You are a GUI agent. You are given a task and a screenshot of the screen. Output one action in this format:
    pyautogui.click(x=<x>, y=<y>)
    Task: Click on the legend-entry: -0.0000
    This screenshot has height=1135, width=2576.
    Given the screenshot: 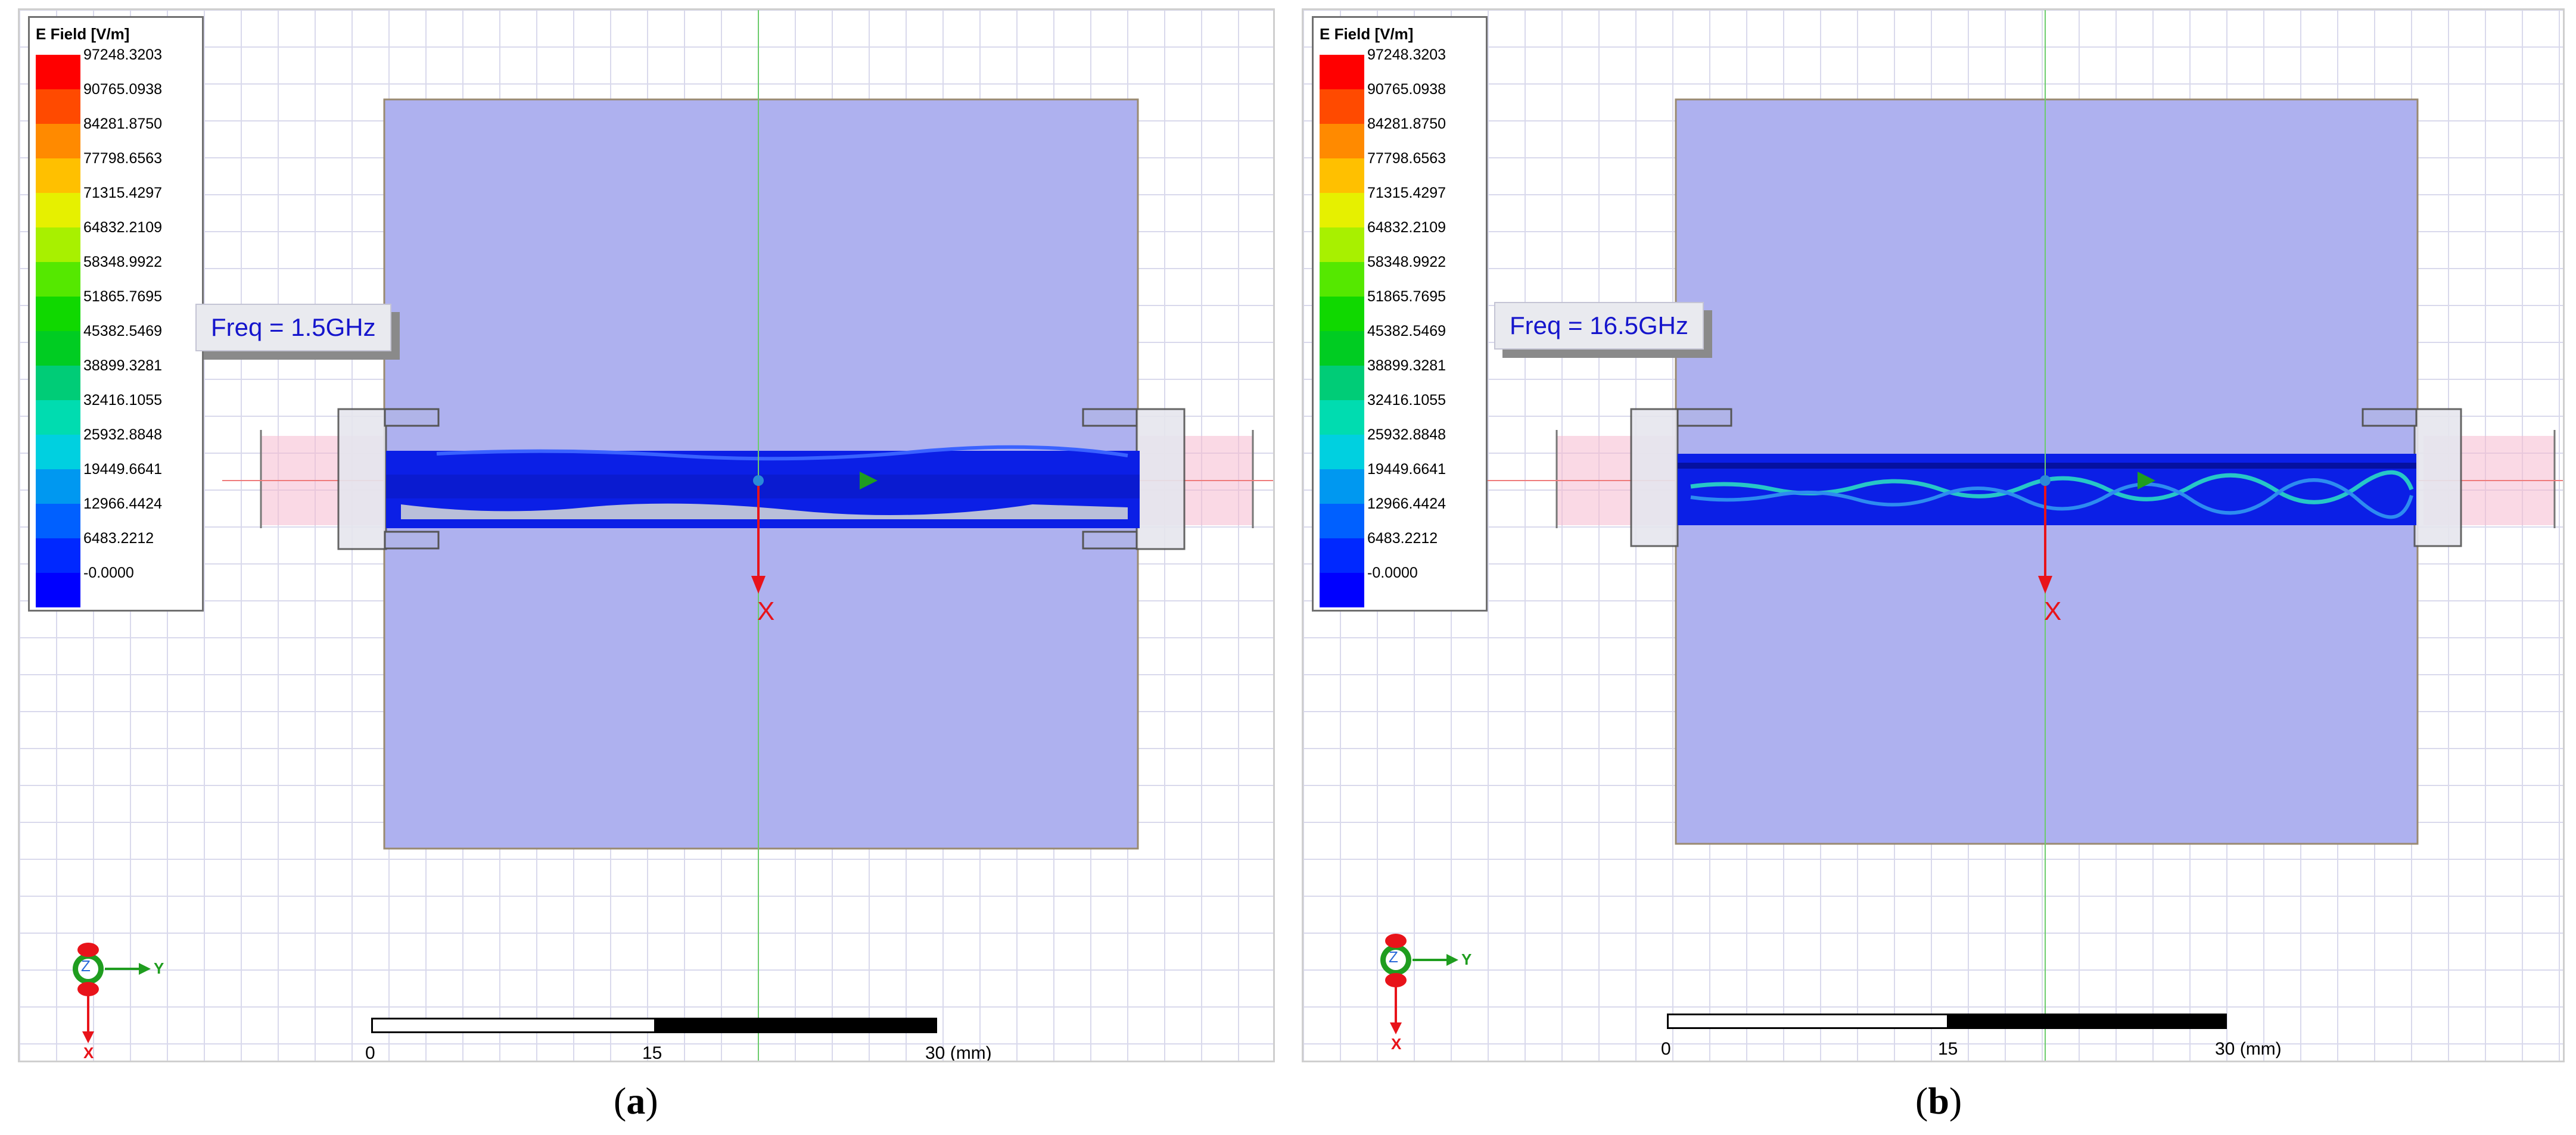 What is the action you would take?
    pyautogui.click(x=119, y=586)
    